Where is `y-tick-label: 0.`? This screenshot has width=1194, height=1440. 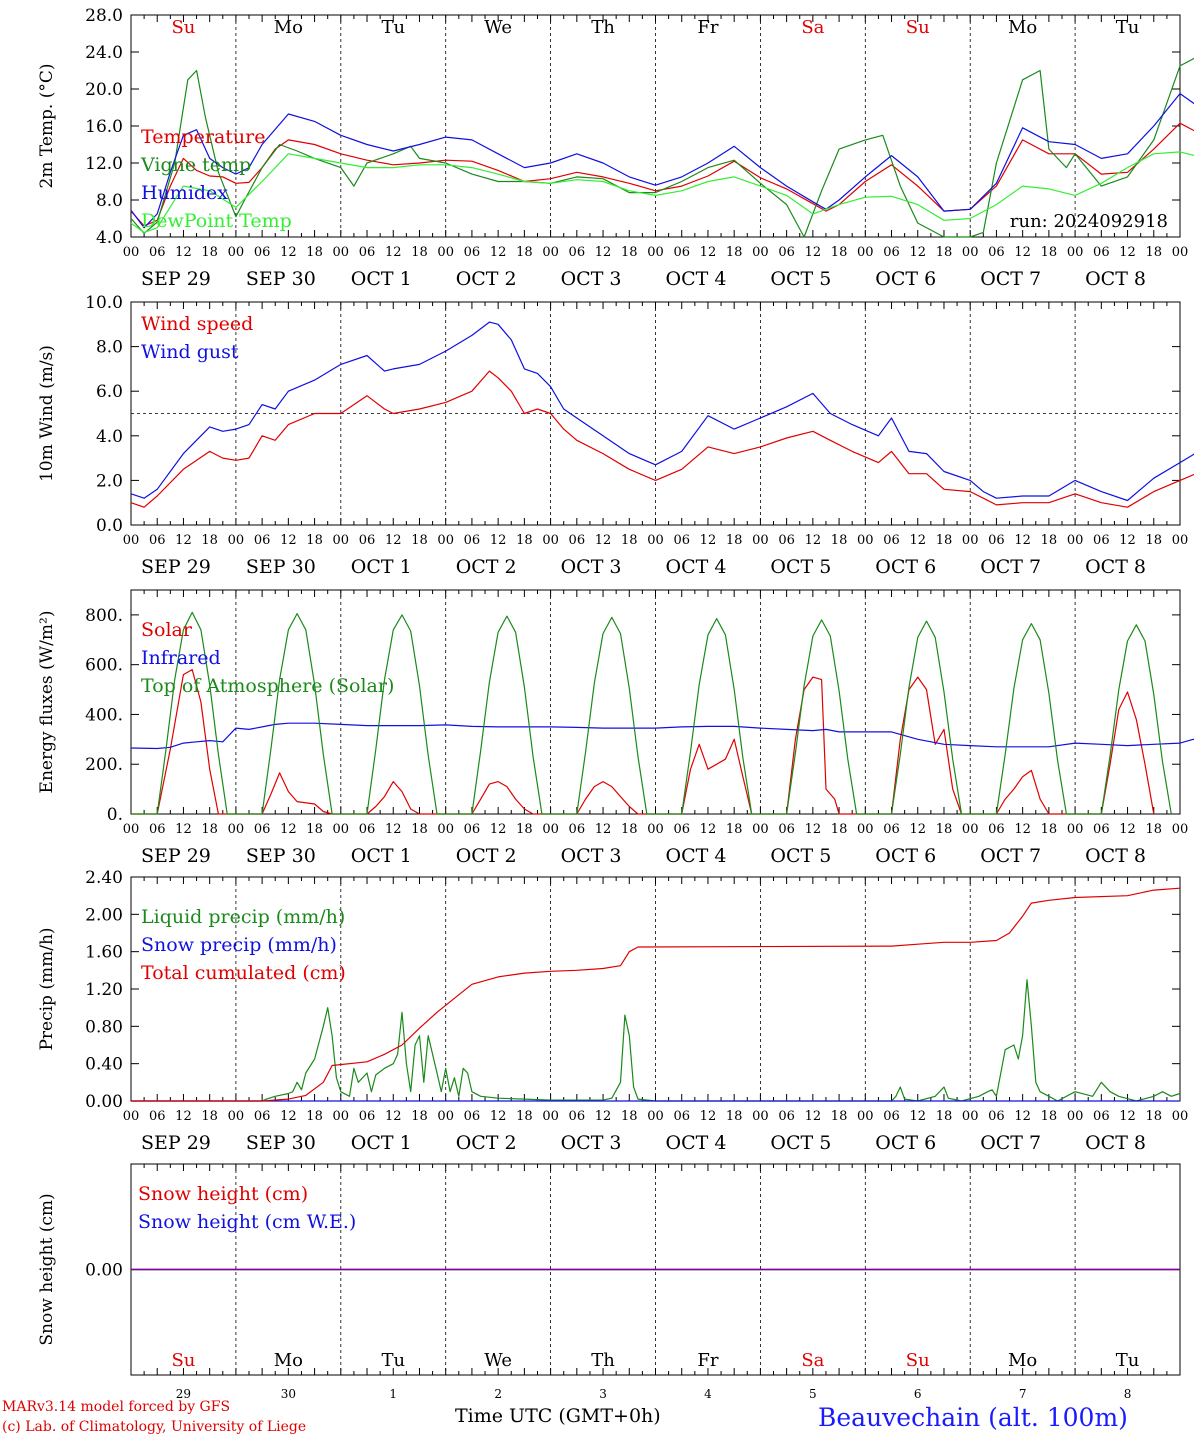 y-tick-label: 0. is located at coordinates (115, 815).